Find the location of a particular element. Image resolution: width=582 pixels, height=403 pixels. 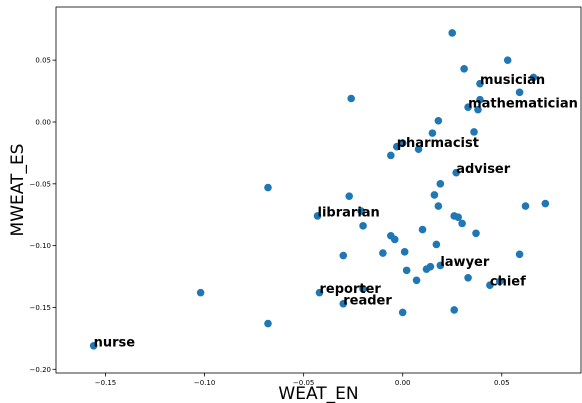

x-tick-label: 0.00 is located at coordinates (403, 383).